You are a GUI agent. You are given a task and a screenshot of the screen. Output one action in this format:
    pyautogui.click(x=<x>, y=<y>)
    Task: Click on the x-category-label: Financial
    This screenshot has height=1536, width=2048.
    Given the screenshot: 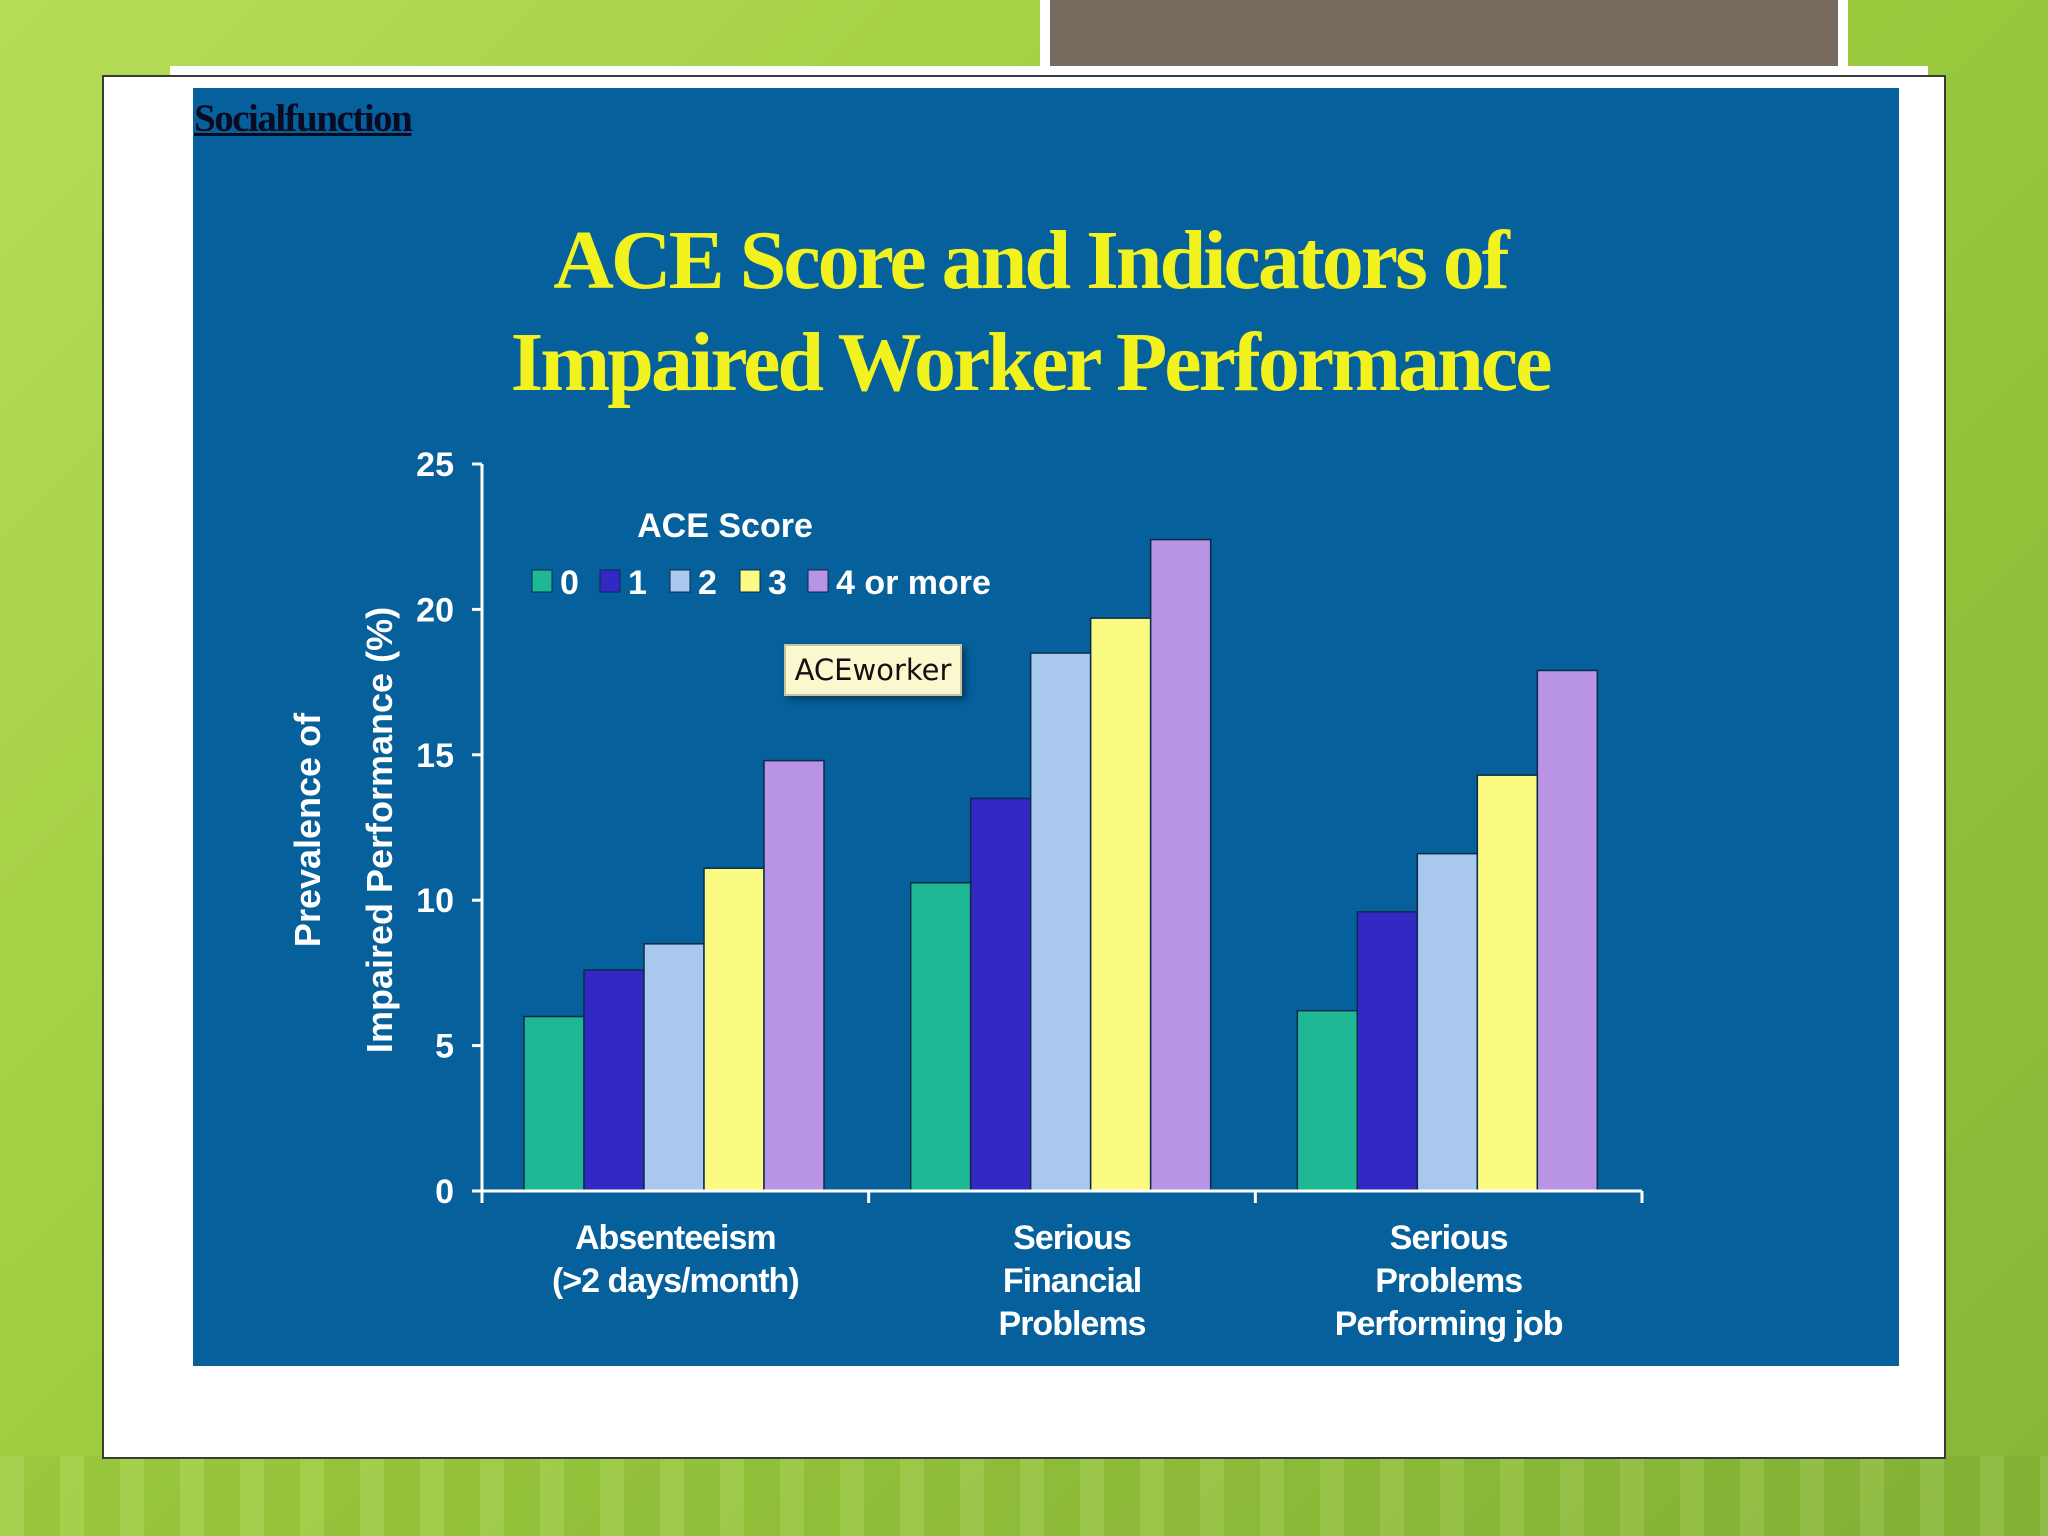 What is the action you would take?
    pyautogui.click(x=1072, y=1281)
    